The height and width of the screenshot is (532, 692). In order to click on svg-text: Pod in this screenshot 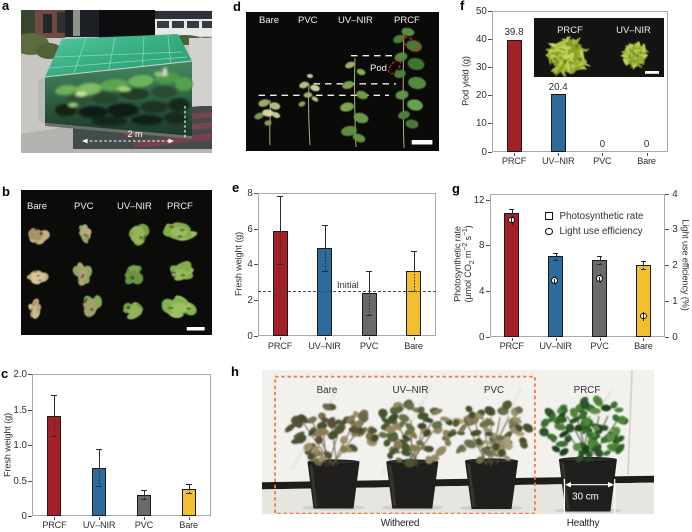, I will do `click(378, 68)`.